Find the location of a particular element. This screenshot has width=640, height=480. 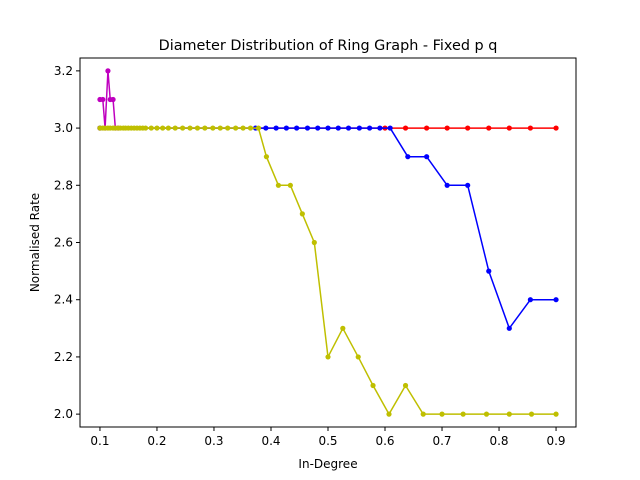

y-axis-title: Normalised Rate is located at coordinates (35, 242).